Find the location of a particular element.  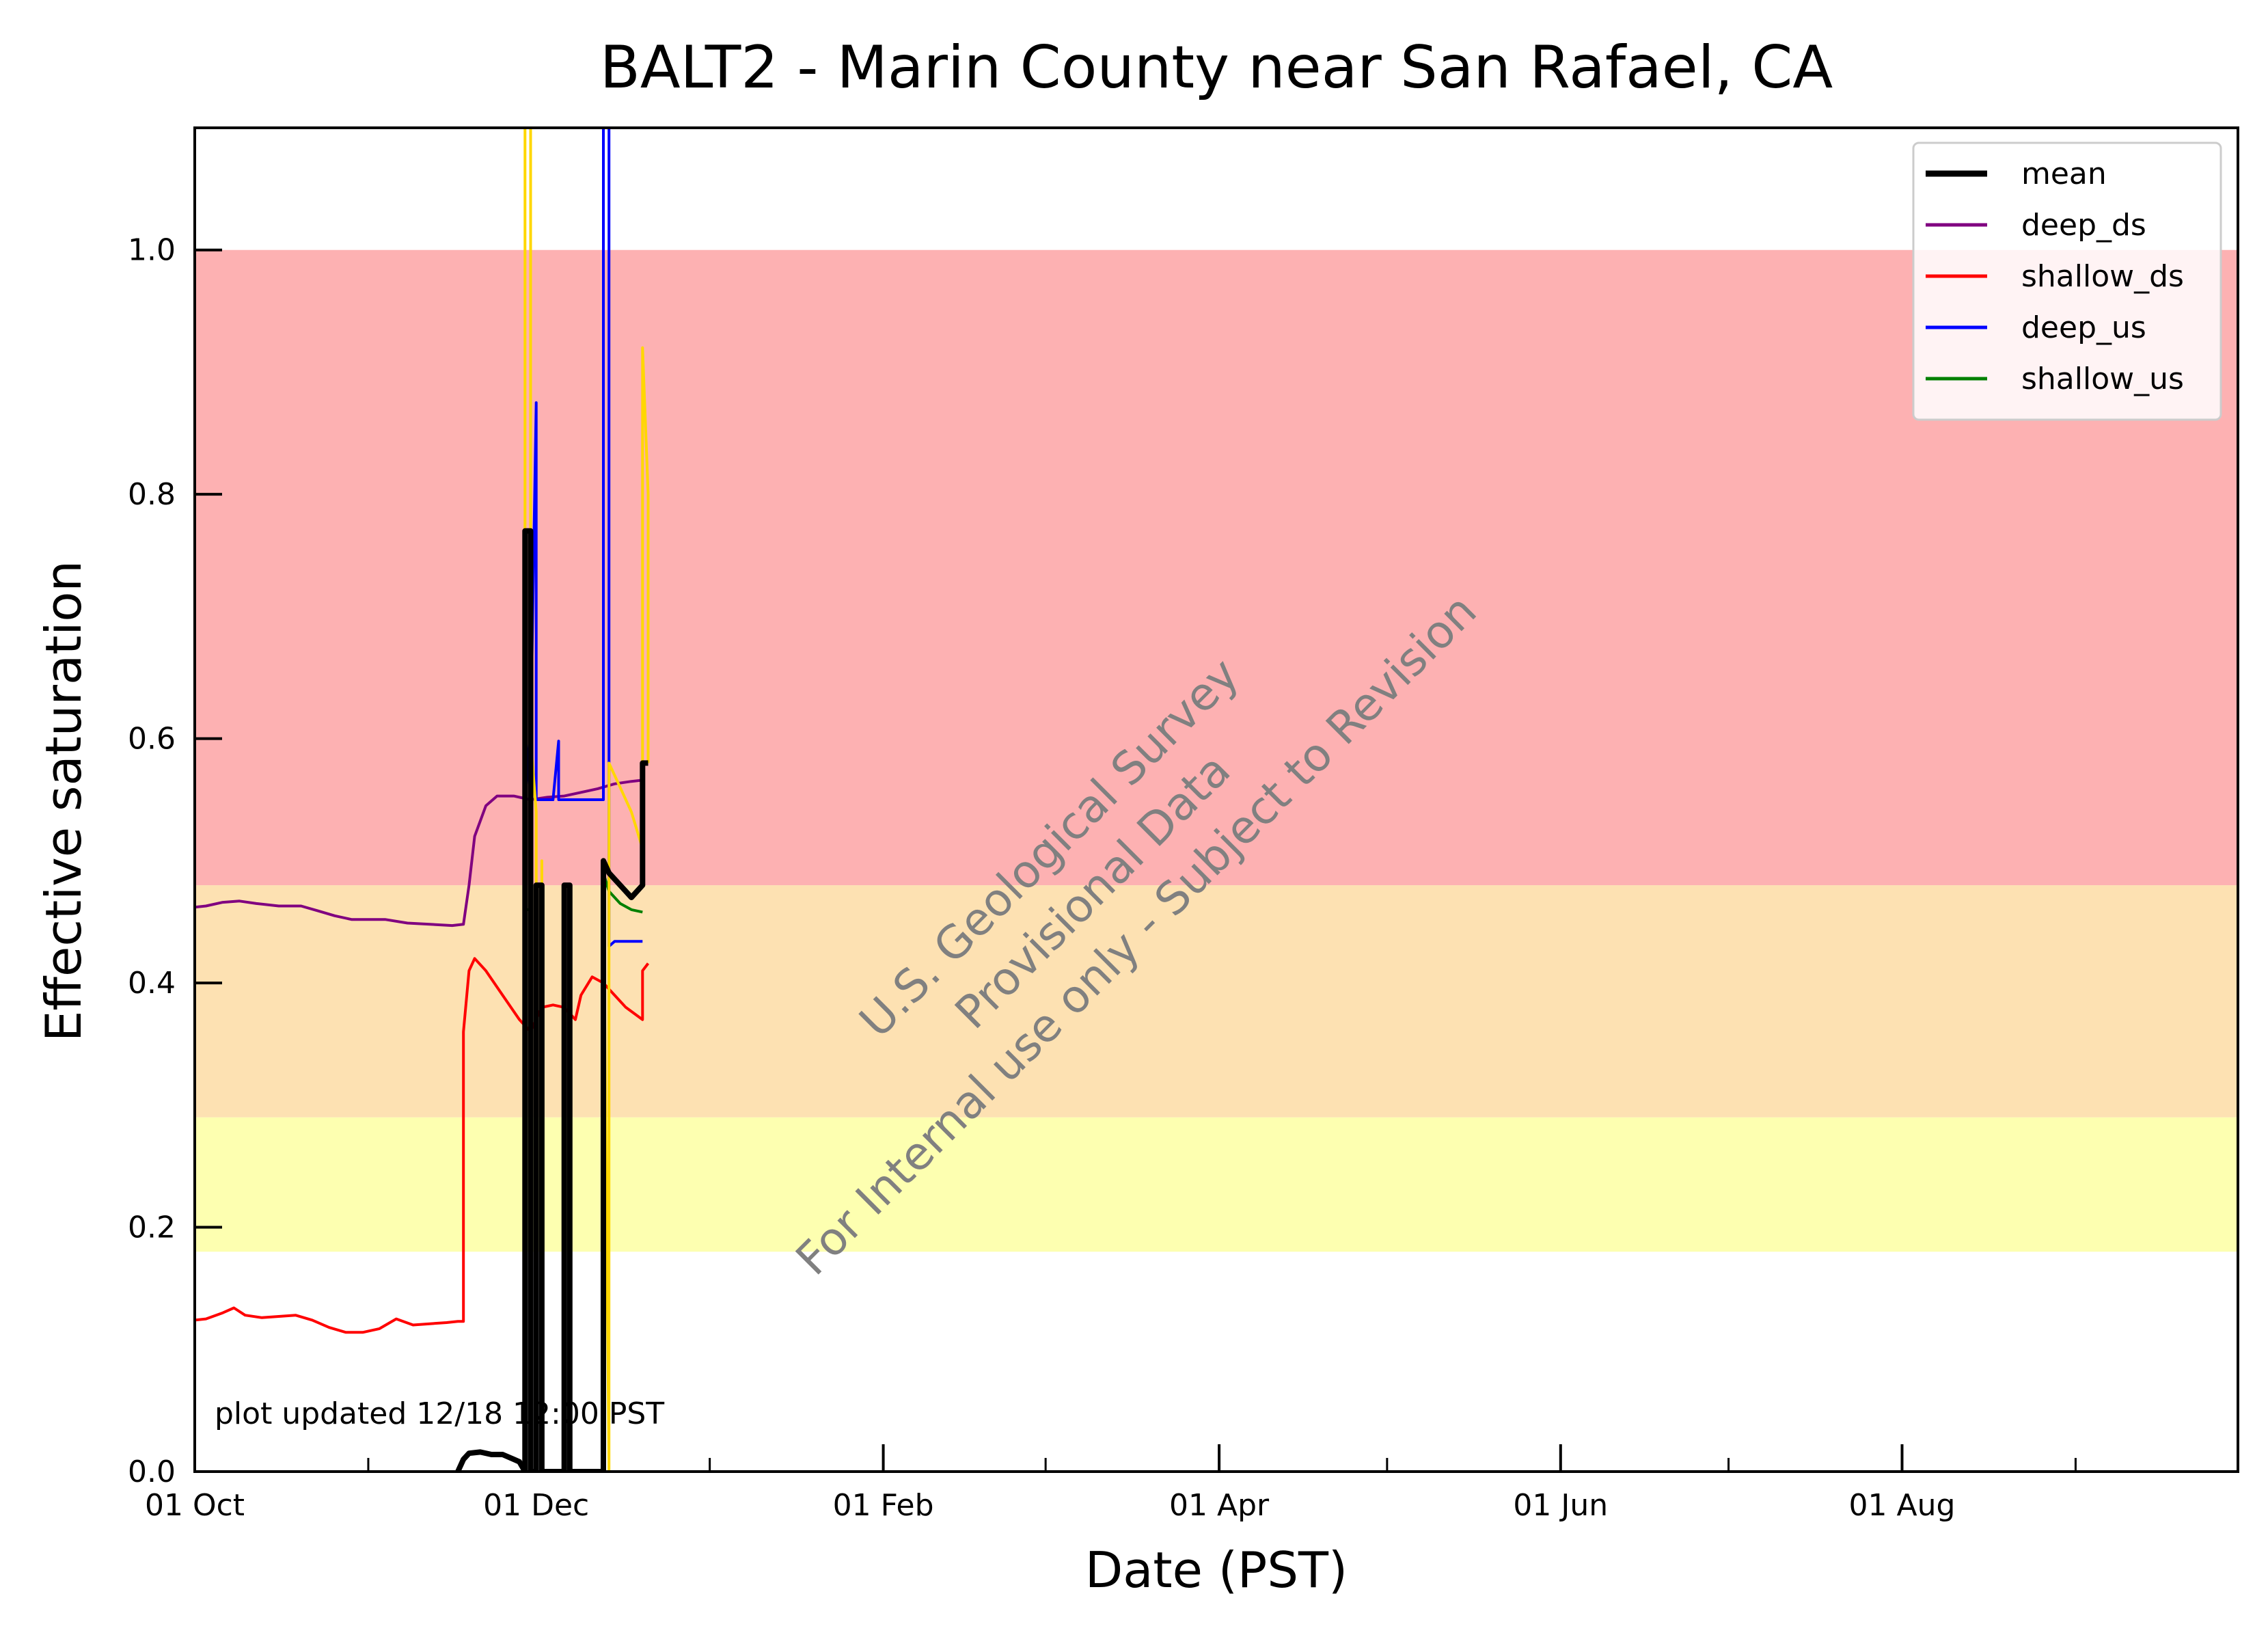

x-tick-label: 01 Oct is located at coordinates (195, 1505).